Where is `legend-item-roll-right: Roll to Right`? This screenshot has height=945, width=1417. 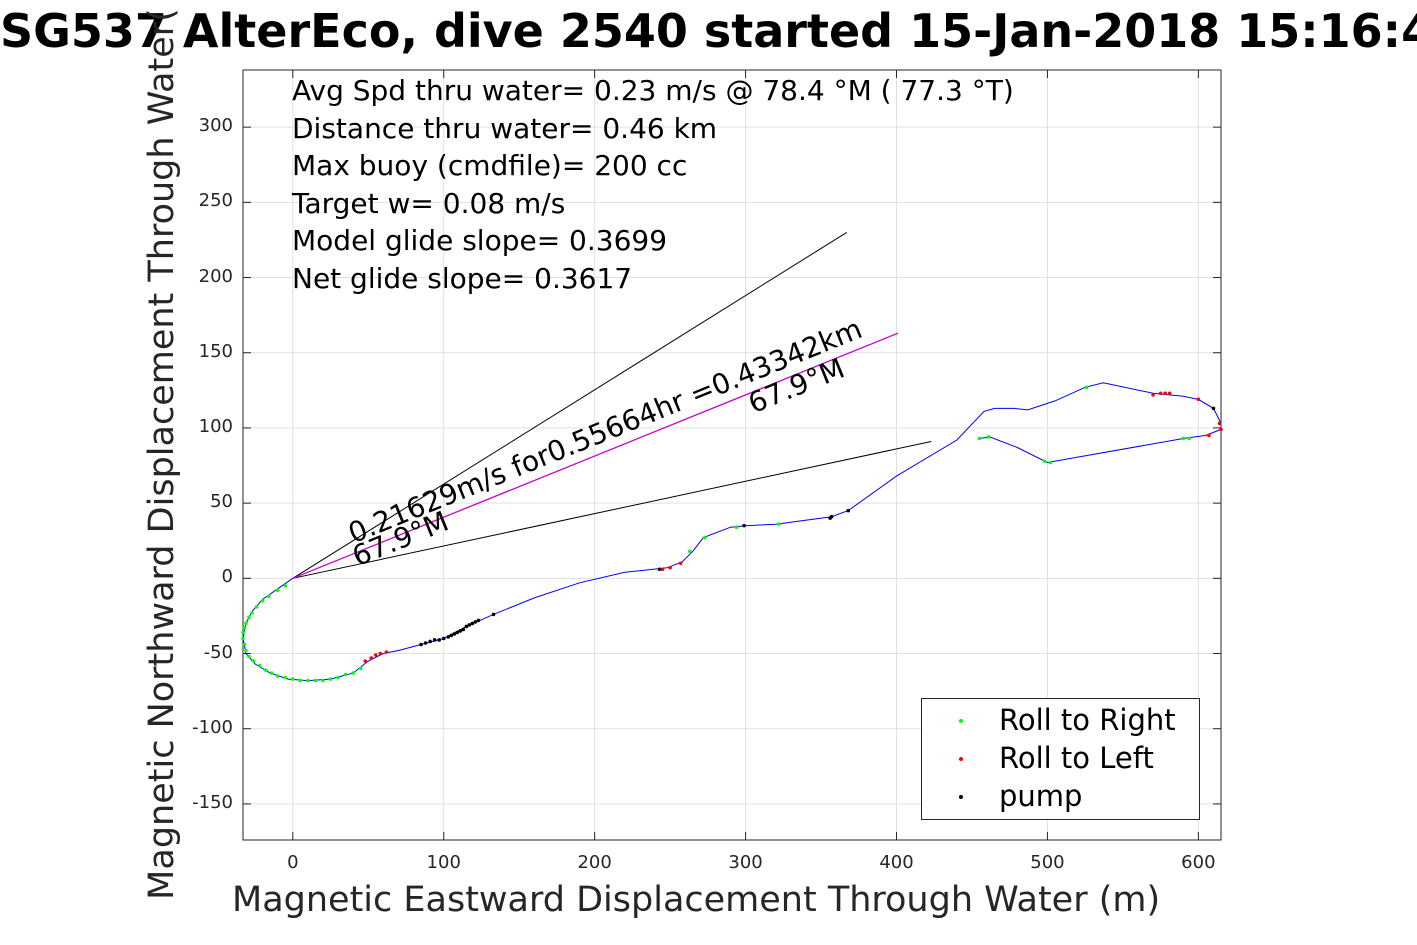 legend-item-roll-right: Roll to Right is located at coordinates (1060, 720).